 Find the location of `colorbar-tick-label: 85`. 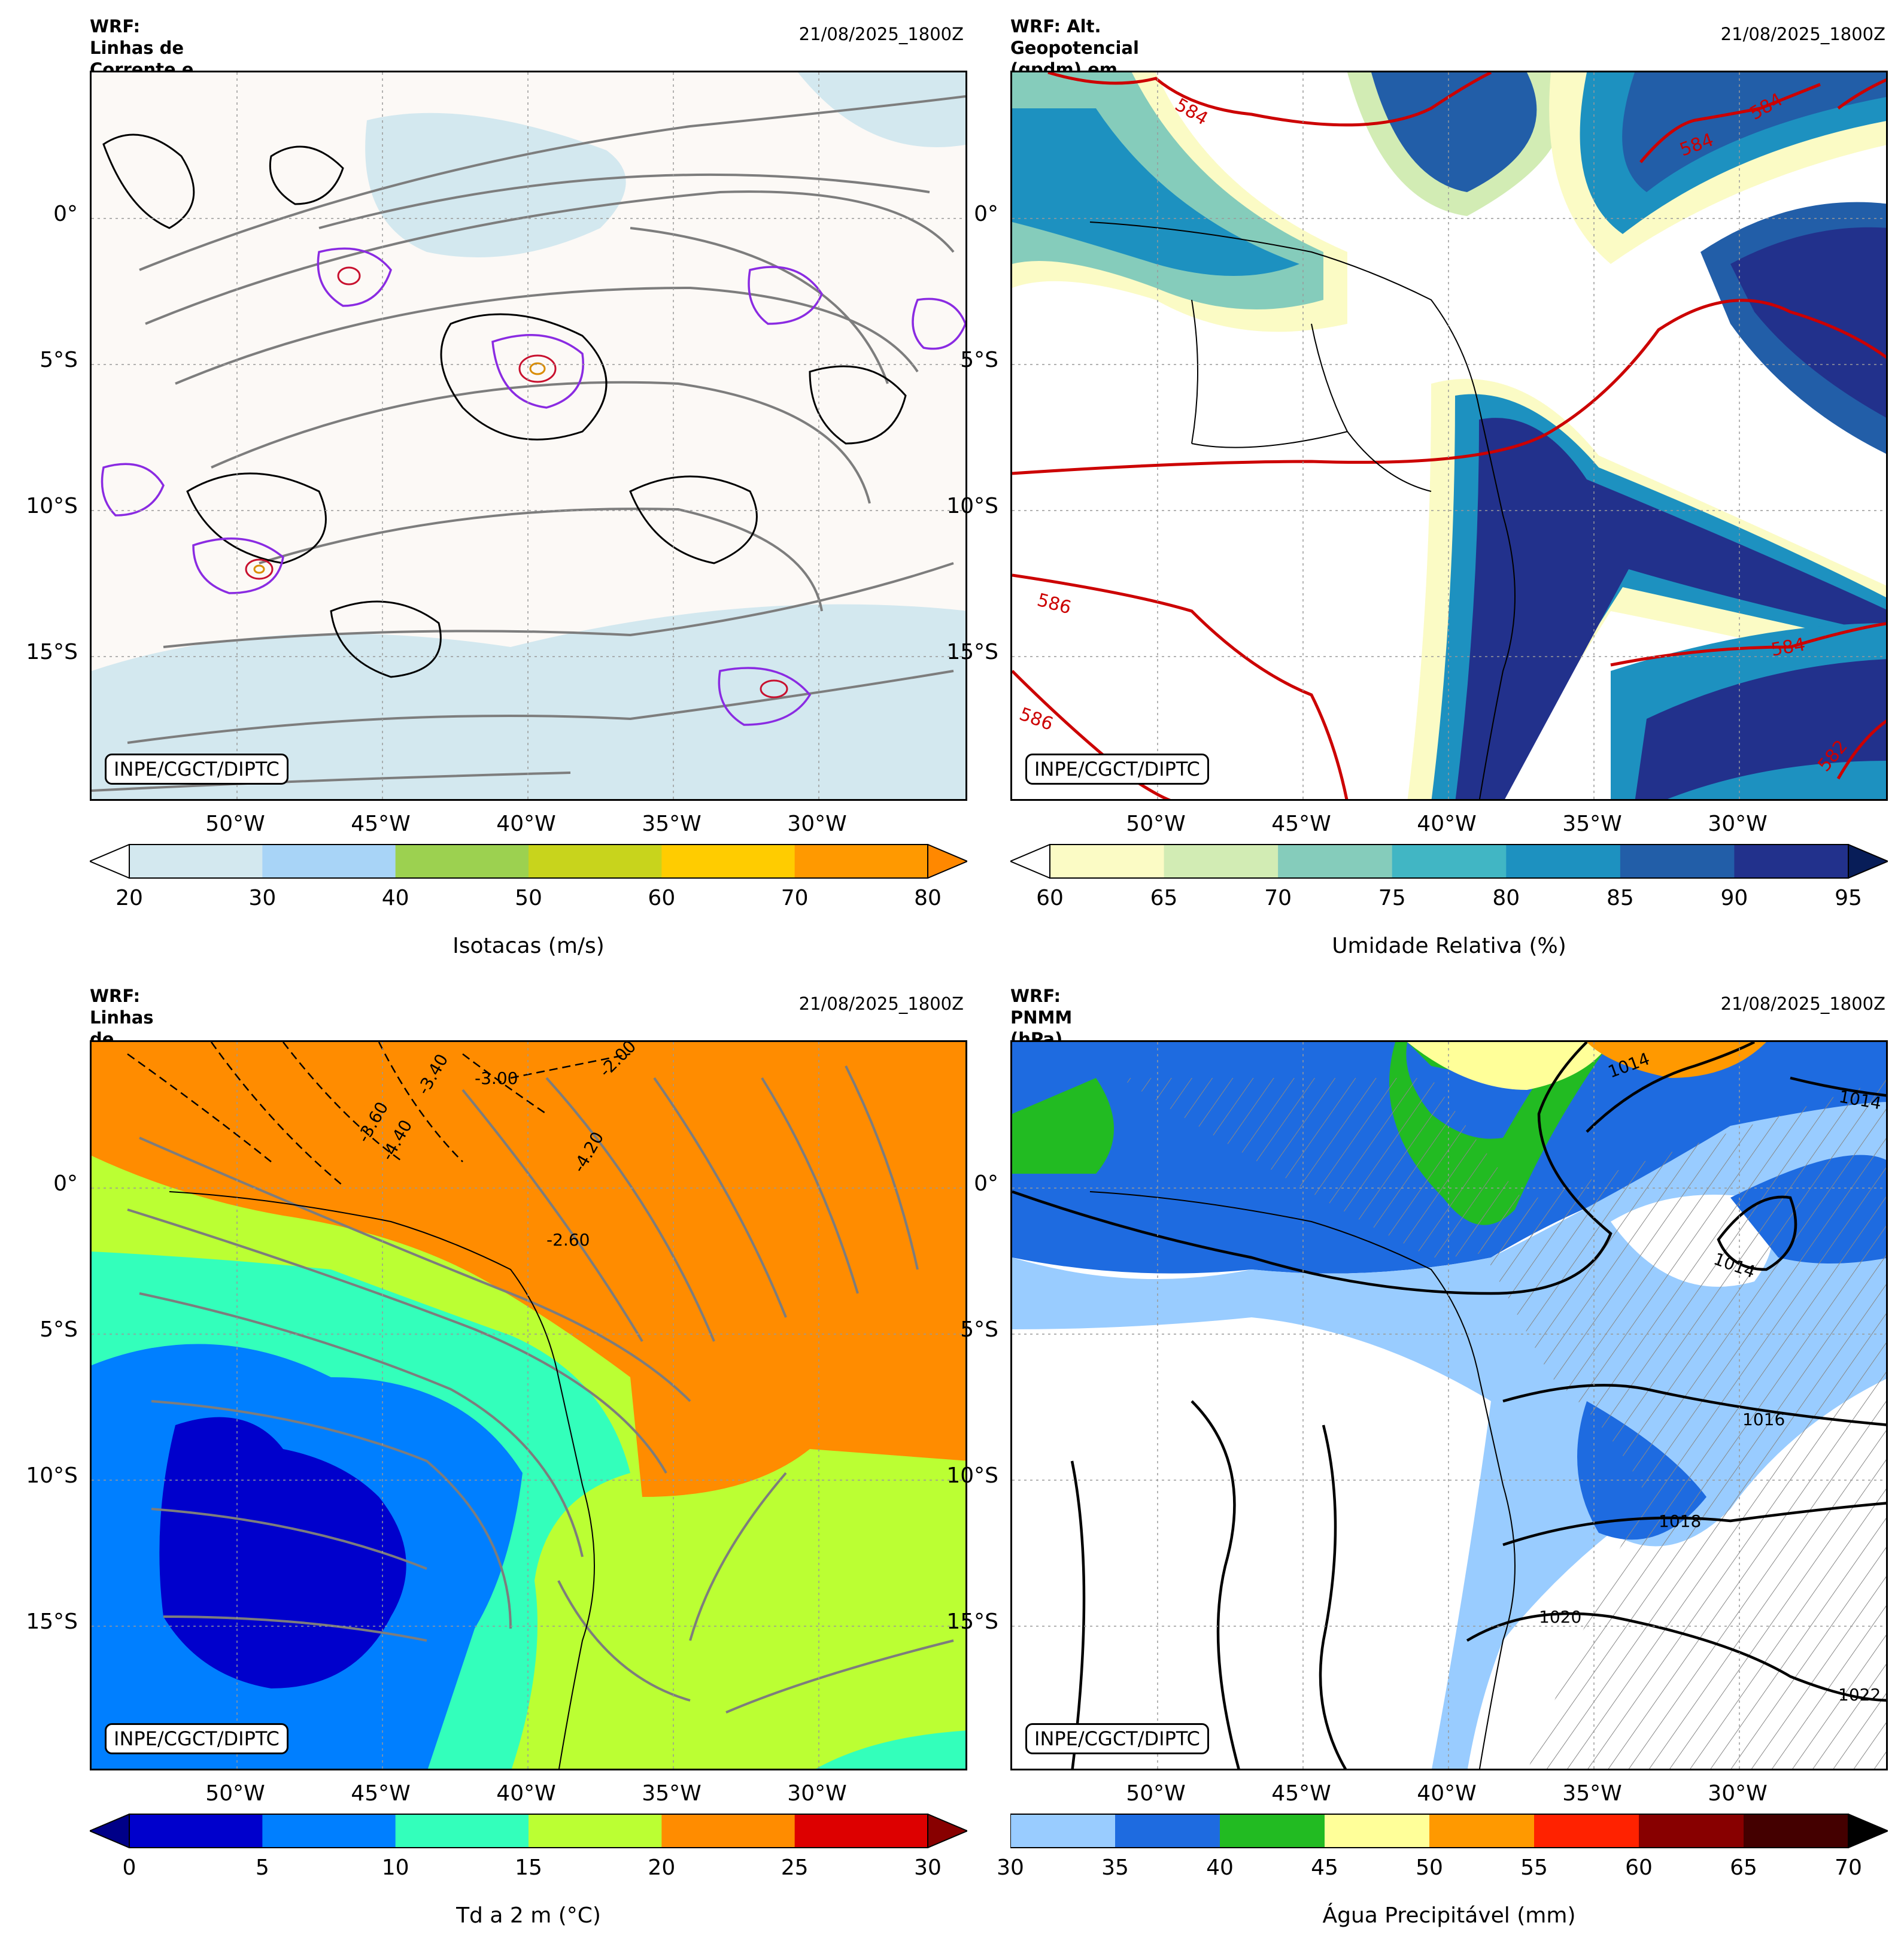

colorbar-tick-label: 85 is located at coordinates (1620, 898).